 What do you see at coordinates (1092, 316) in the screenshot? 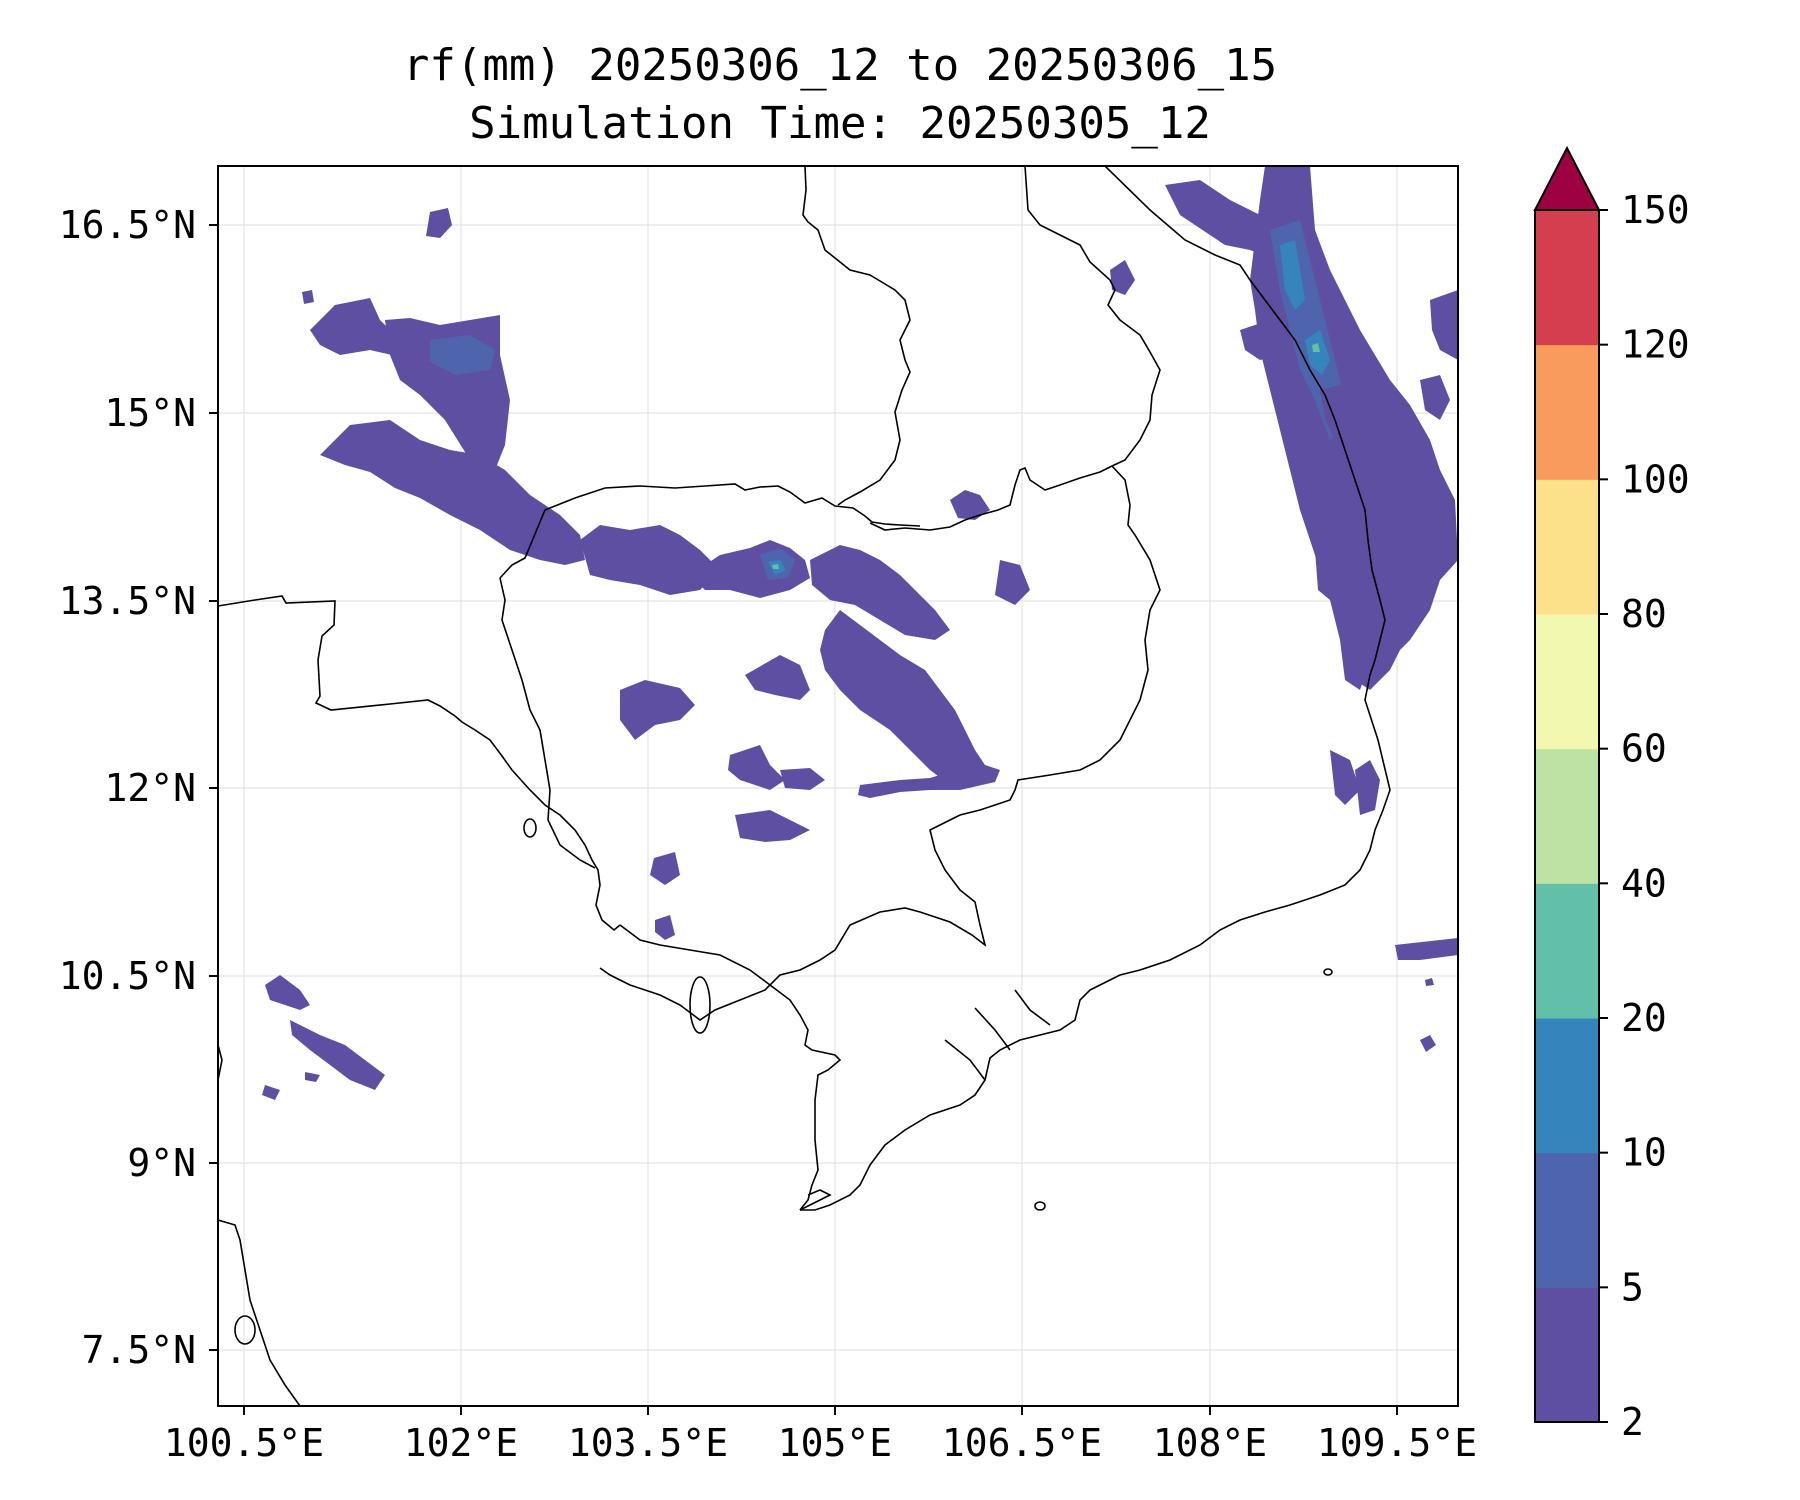
I see `border-laos-vietnam` at bounding box center [1092, 316].